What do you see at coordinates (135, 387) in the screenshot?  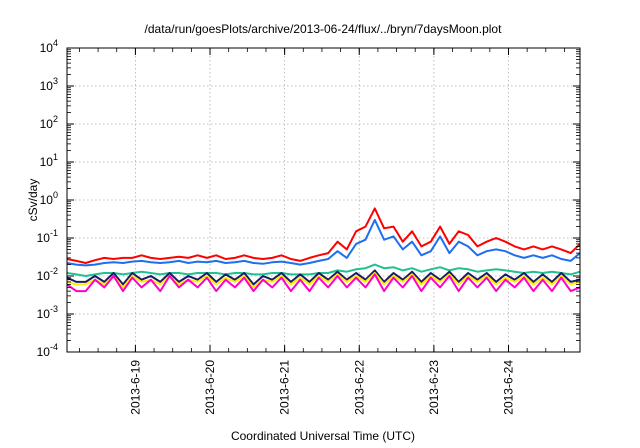 I see `x-tick-label: 2013-6-19` at bounding box center [135, 387].